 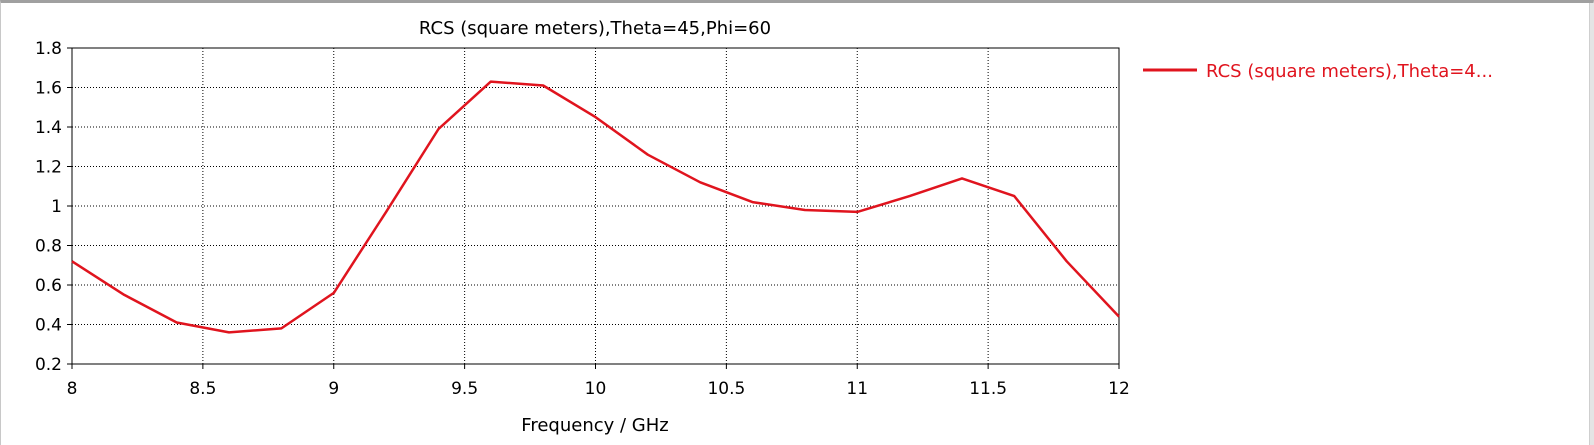 I want to click on x-tick-label: 8, so click(x=72, y=389).